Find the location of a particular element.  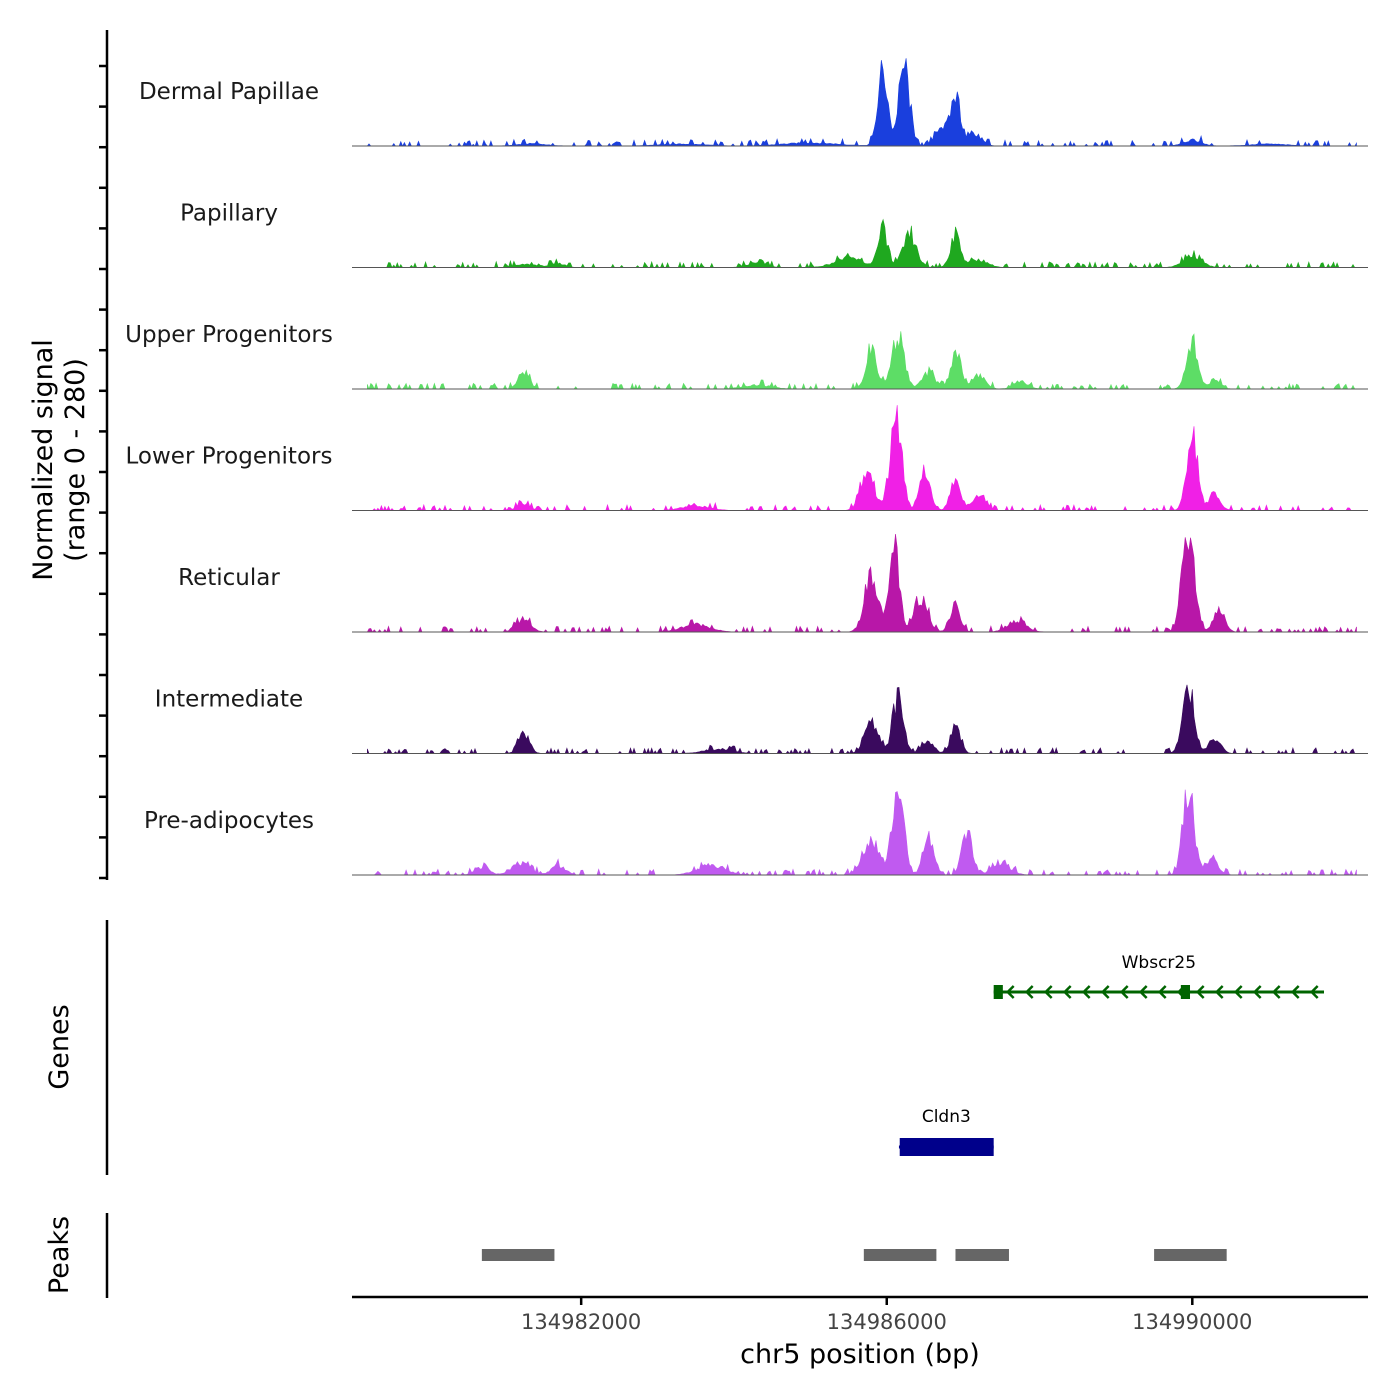

gene-label: Cldn3 is located at coordinates (946, 1117).